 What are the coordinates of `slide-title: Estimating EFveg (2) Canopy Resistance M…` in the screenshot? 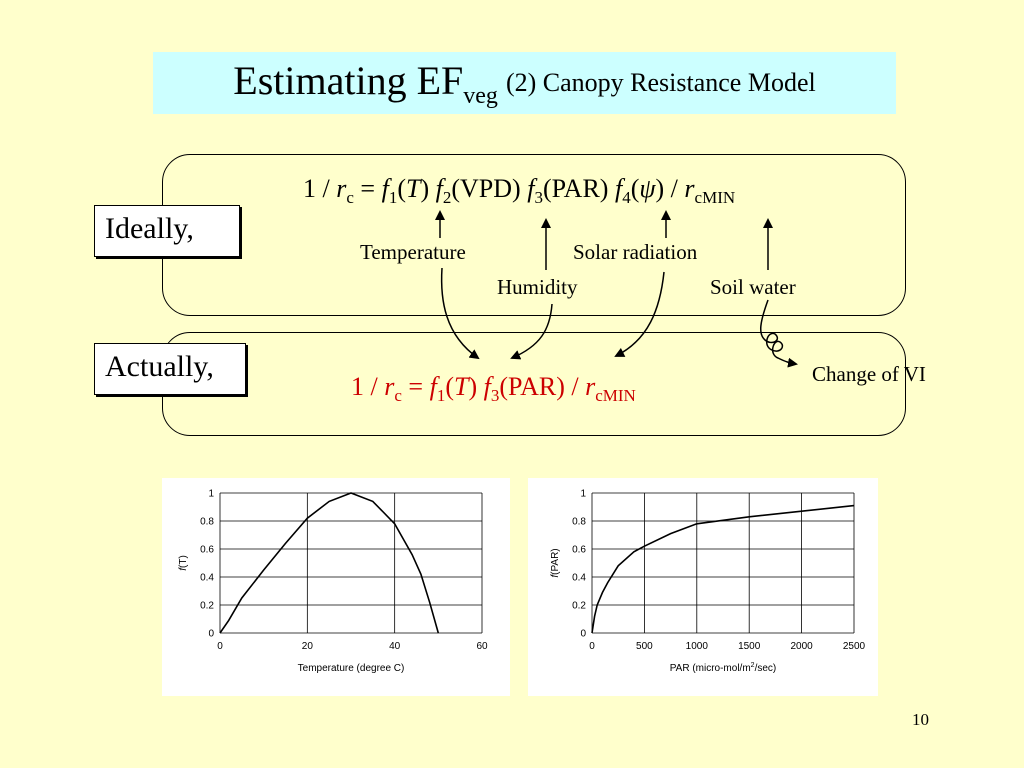 It's located at (524, 83).